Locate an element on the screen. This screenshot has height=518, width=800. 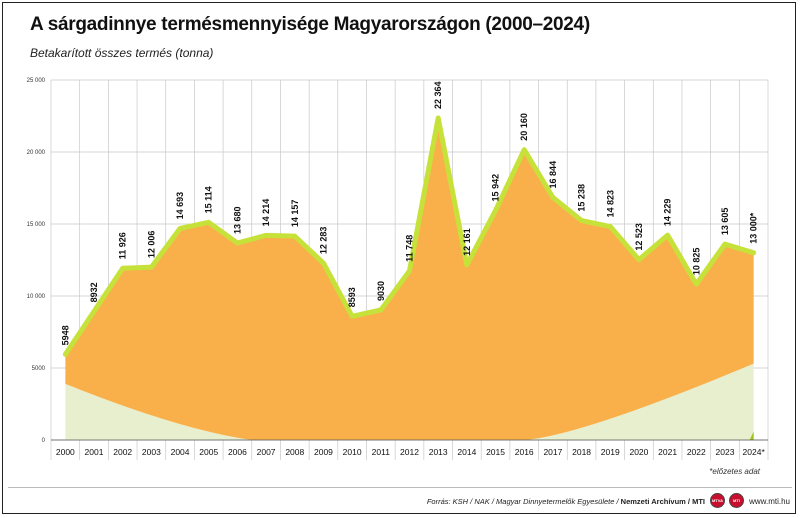
x-tick-label: 2023 is located at coordinates (725, 452).